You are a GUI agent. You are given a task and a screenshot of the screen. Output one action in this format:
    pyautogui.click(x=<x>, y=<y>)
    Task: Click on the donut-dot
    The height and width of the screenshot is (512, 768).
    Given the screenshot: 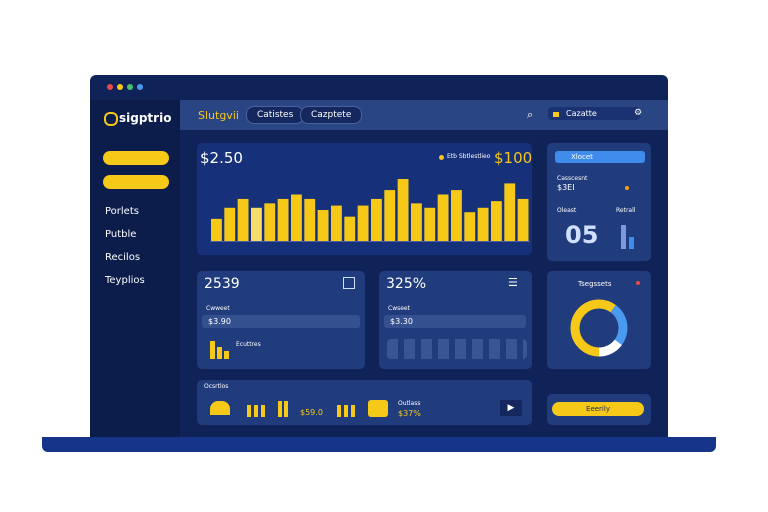 What is the action you would take?
    pyautogui.click(x=638, y=283)
    